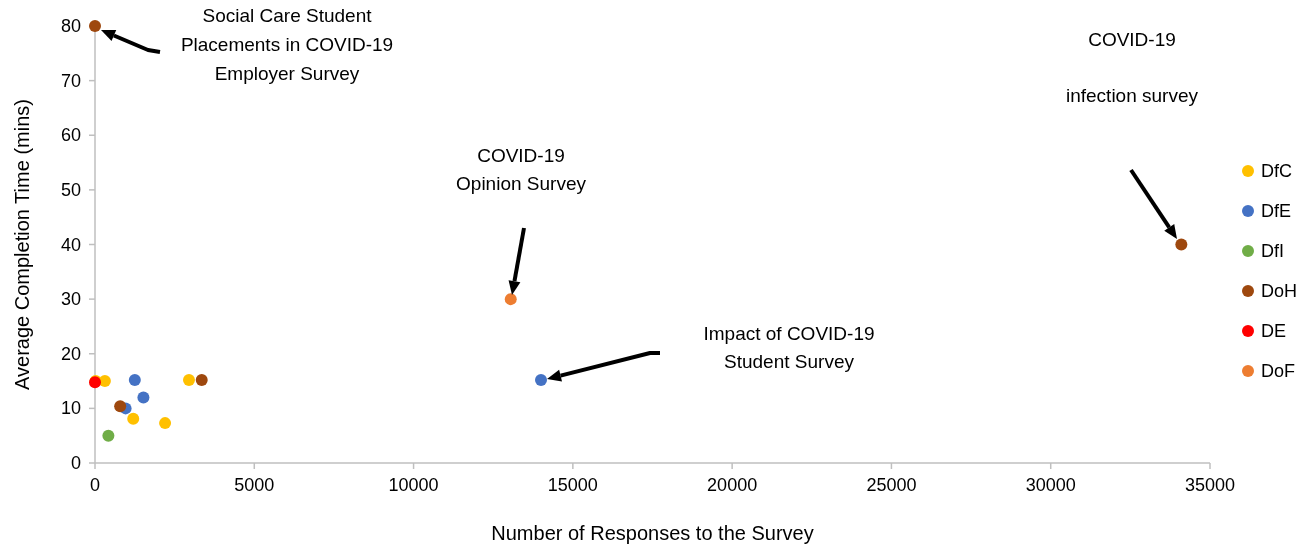 This screenshot has width=1298, height=544. I want to click on x-tick-label: 25000, so click(891, 485).